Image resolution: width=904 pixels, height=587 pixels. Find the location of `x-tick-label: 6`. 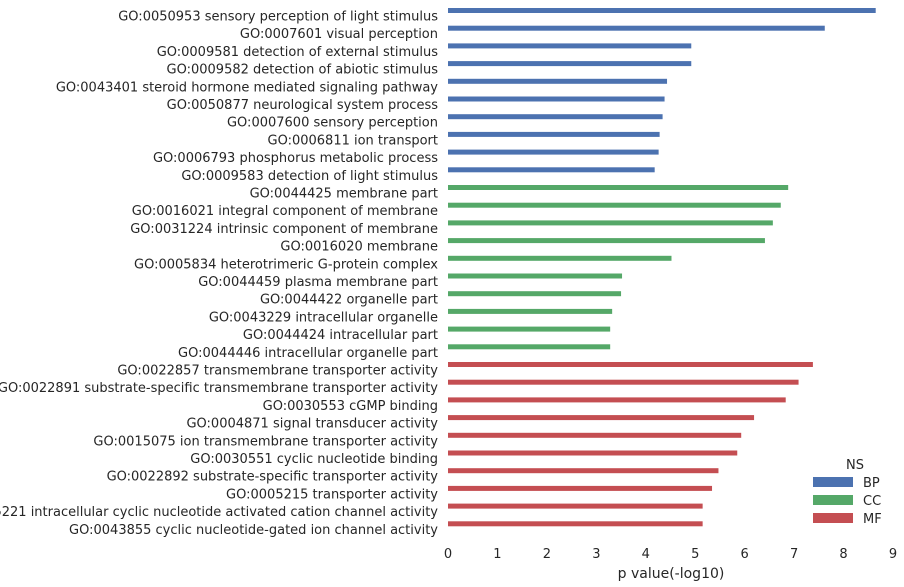

x-tick-label: 6 is located at coordinates (745, 554).